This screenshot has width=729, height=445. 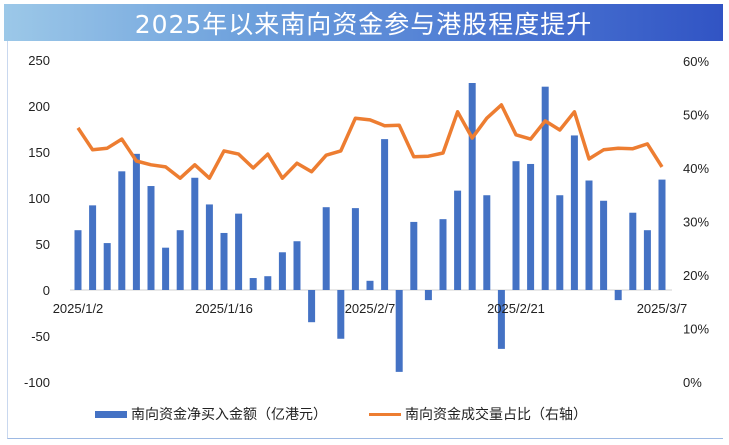 I want to click on left-tick-label: -50, so click(x=40, y=336).